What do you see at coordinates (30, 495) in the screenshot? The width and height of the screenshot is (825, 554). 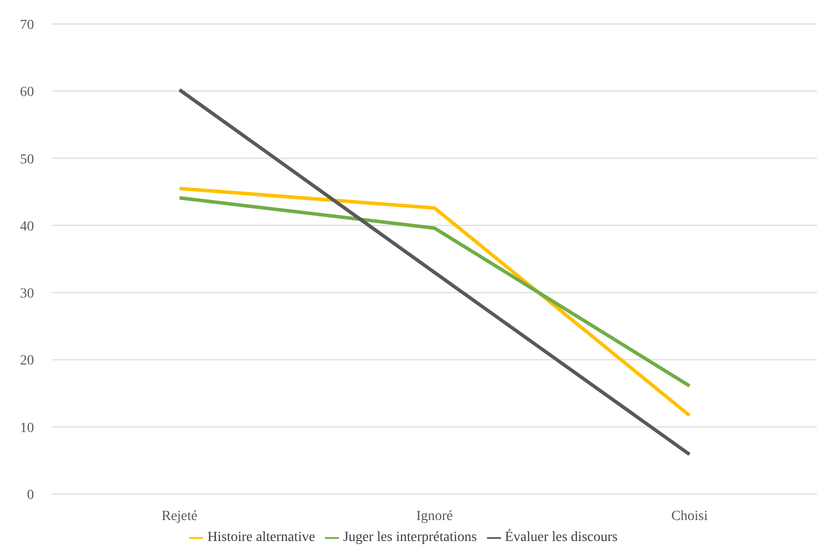 I see `y-tick-label: 0` at bounding box center [30, 495].